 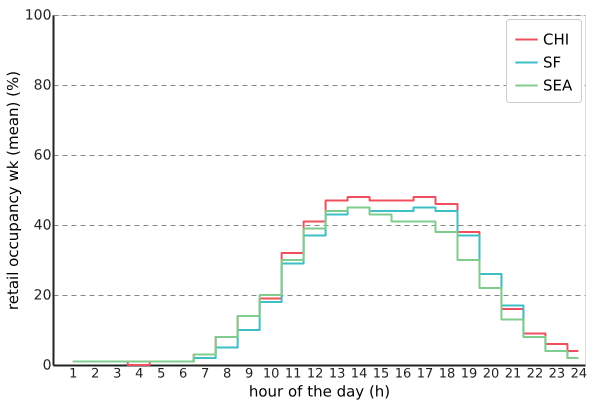 I want to click on legend-label: CHI, so click(x=556, y=39).